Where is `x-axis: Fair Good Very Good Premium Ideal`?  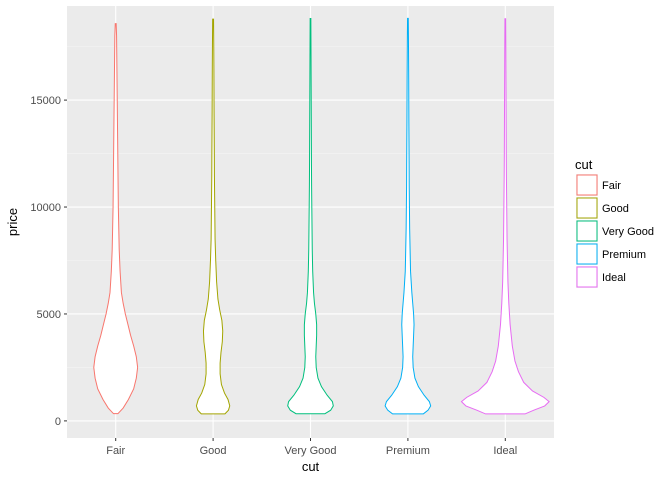 x-axis: Fair Good Very Good Premium Ideal is located at coordinates (311, 447).